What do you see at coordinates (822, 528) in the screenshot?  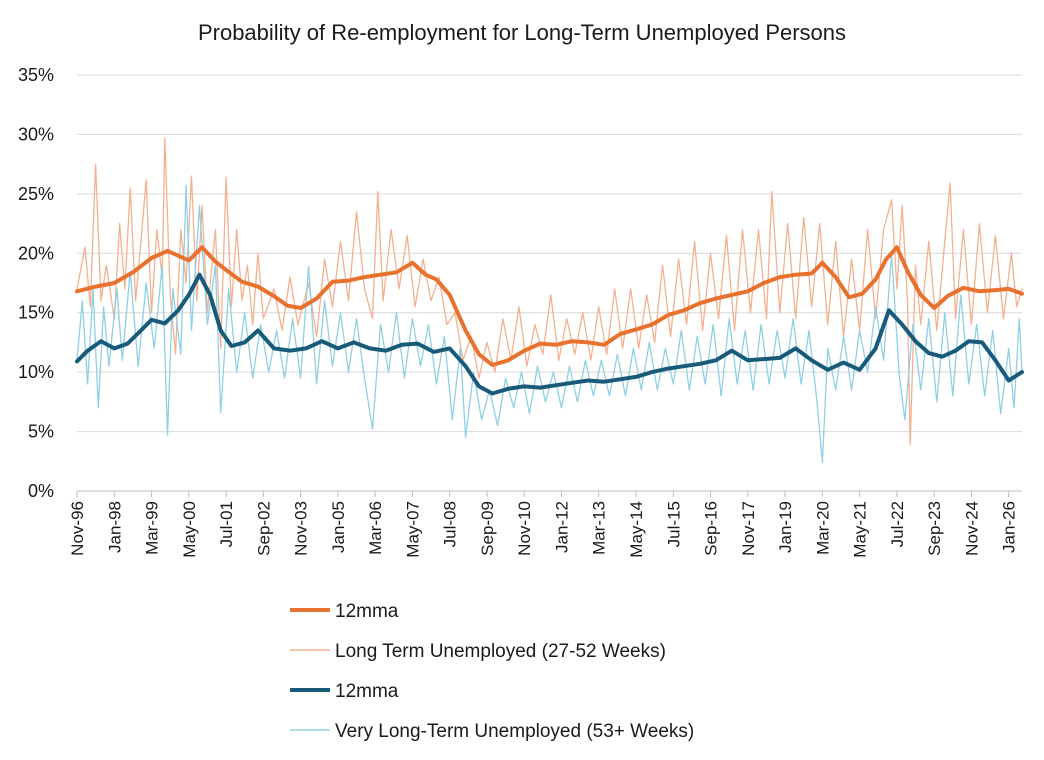 I see `x-tick-label: Mar-20` at bounding box center [822, 528].